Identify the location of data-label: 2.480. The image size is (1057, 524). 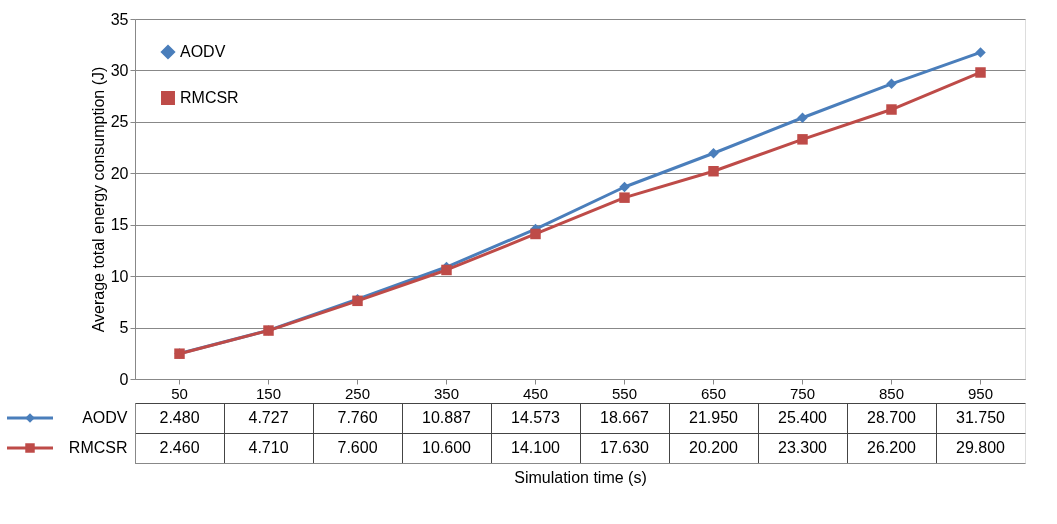
(179, 417).